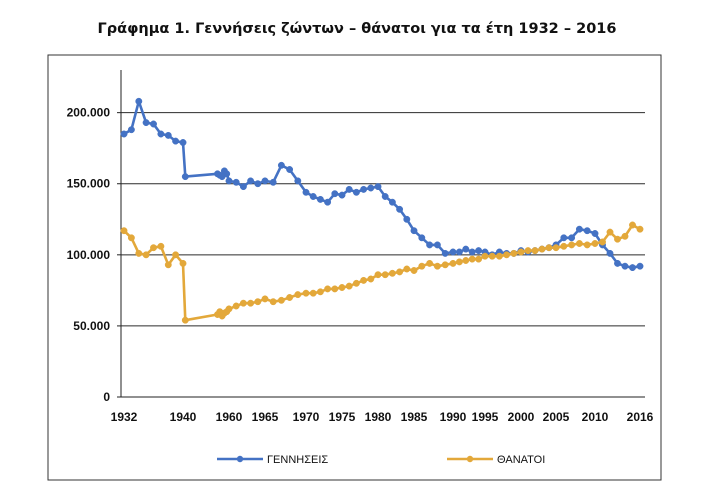  Describe the element at coordinates (229, 417) in the screenshot. I see `x-tick-label: 1960` at that location.